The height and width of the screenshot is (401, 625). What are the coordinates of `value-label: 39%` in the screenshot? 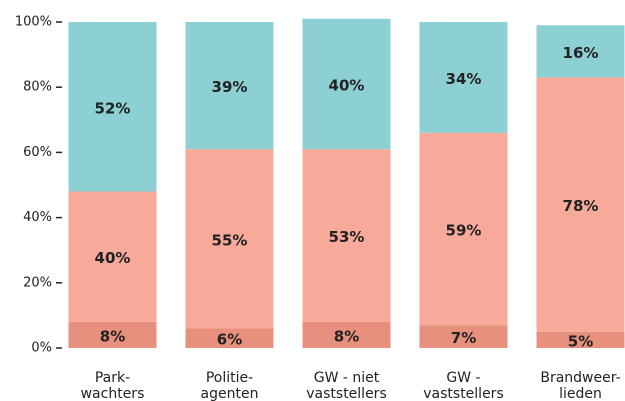 It's located at (230, 87).